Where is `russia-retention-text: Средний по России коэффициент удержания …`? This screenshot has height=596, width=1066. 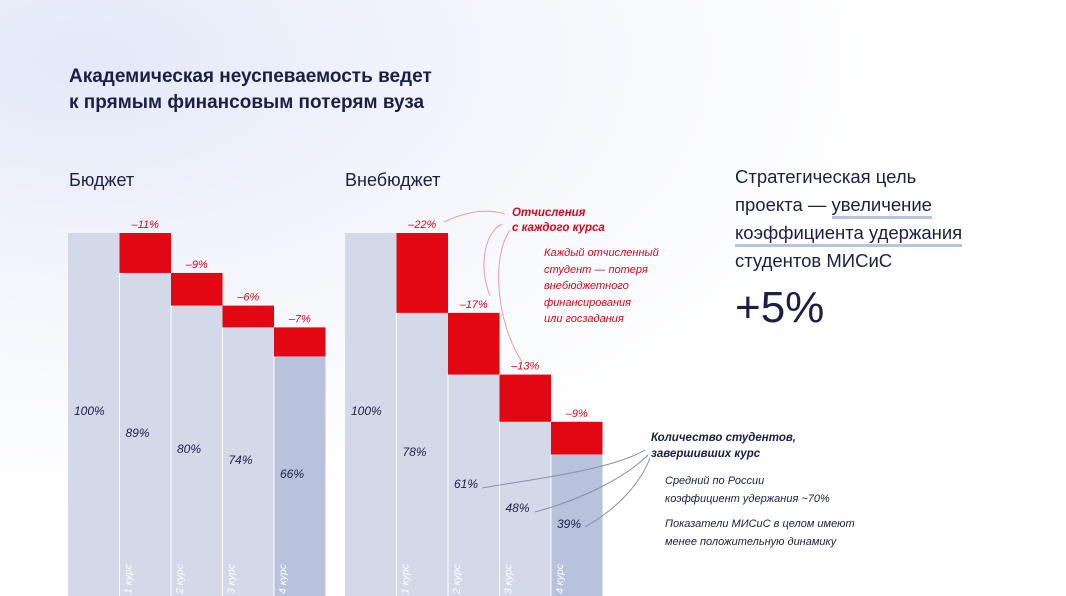
russia-retention-text: Средний по России коэффициент удержания … is located at coordinates (747, 490).